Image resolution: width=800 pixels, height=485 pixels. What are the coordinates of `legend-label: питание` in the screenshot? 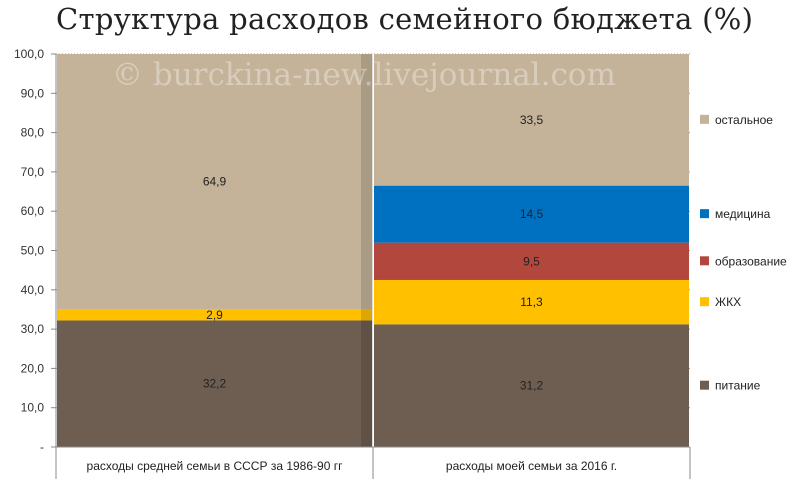 It's located at (738, 386).